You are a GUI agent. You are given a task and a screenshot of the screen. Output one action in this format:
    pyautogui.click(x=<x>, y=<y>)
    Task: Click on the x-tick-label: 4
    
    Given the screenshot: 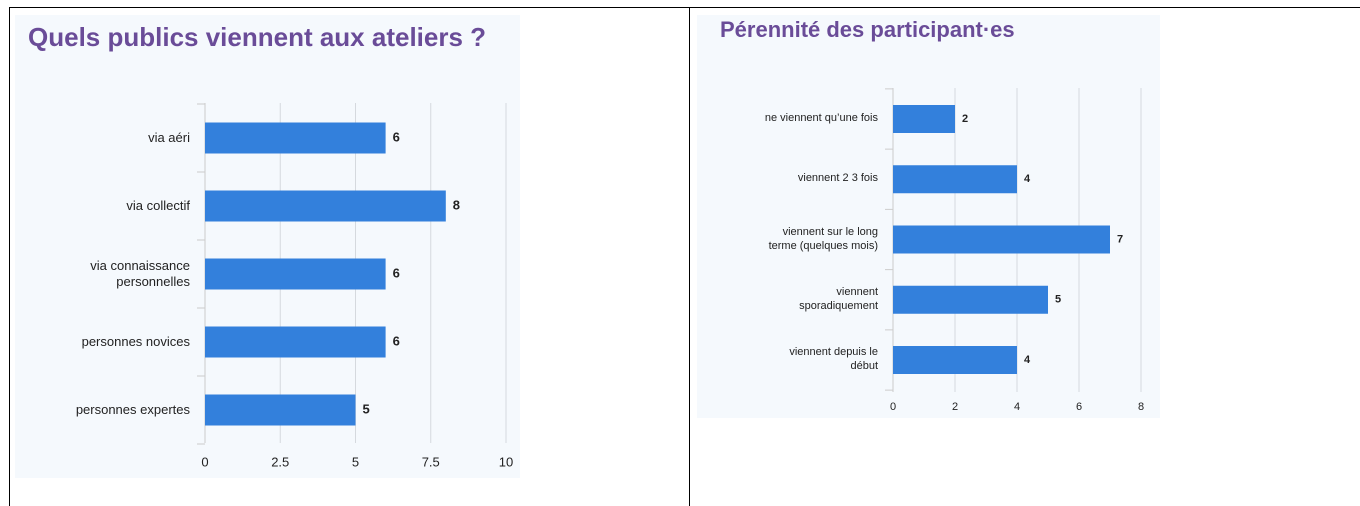 What is the action you would take?
    pyautogui.click(x=1017, y=407)
    